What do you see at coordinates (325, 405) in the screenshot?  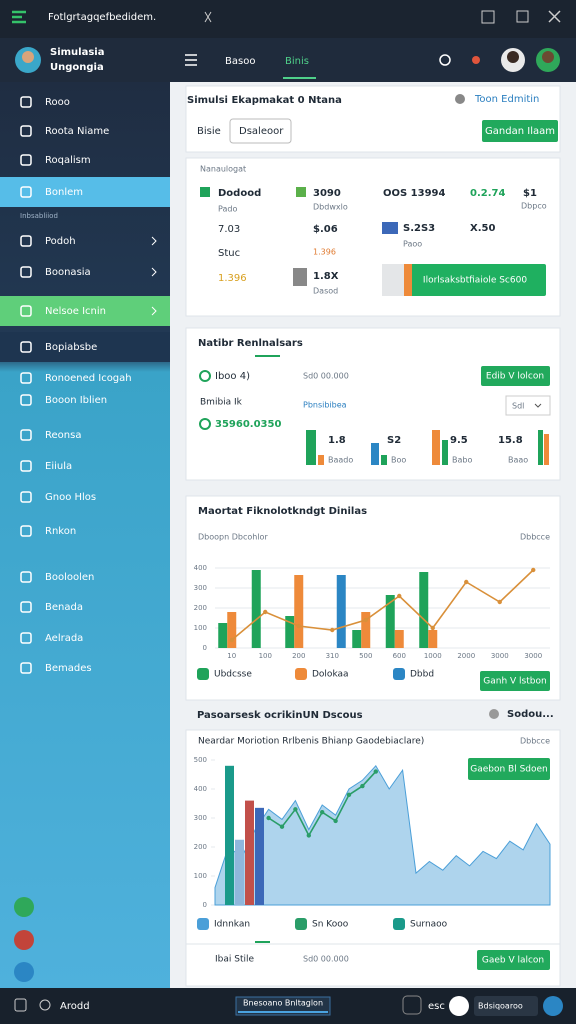 I see `link: Pbnsibibea` at bounding box center [325, 405].